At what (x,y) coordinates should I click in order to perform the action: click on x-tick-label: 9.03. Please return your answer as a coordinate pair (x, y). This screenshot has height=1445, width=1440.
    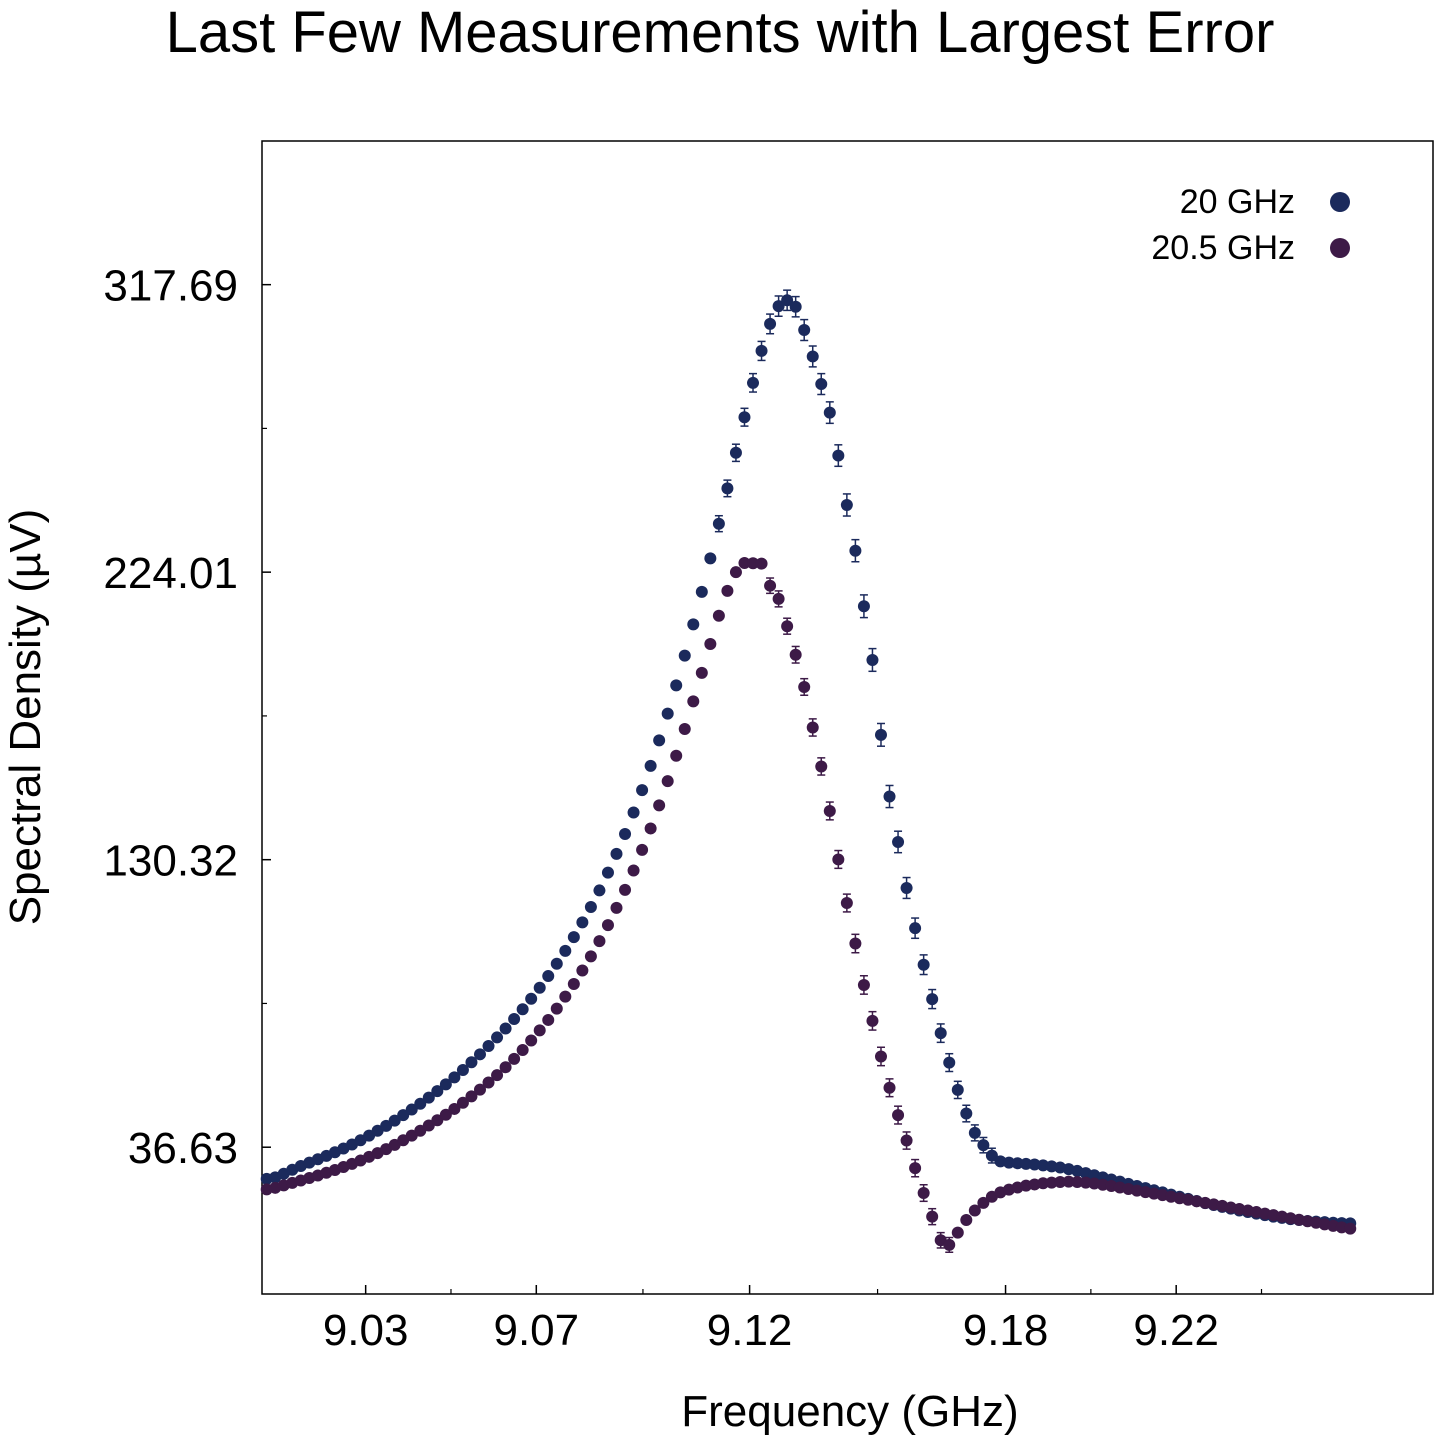
    Looking at the image, I should click on (366, 1330).